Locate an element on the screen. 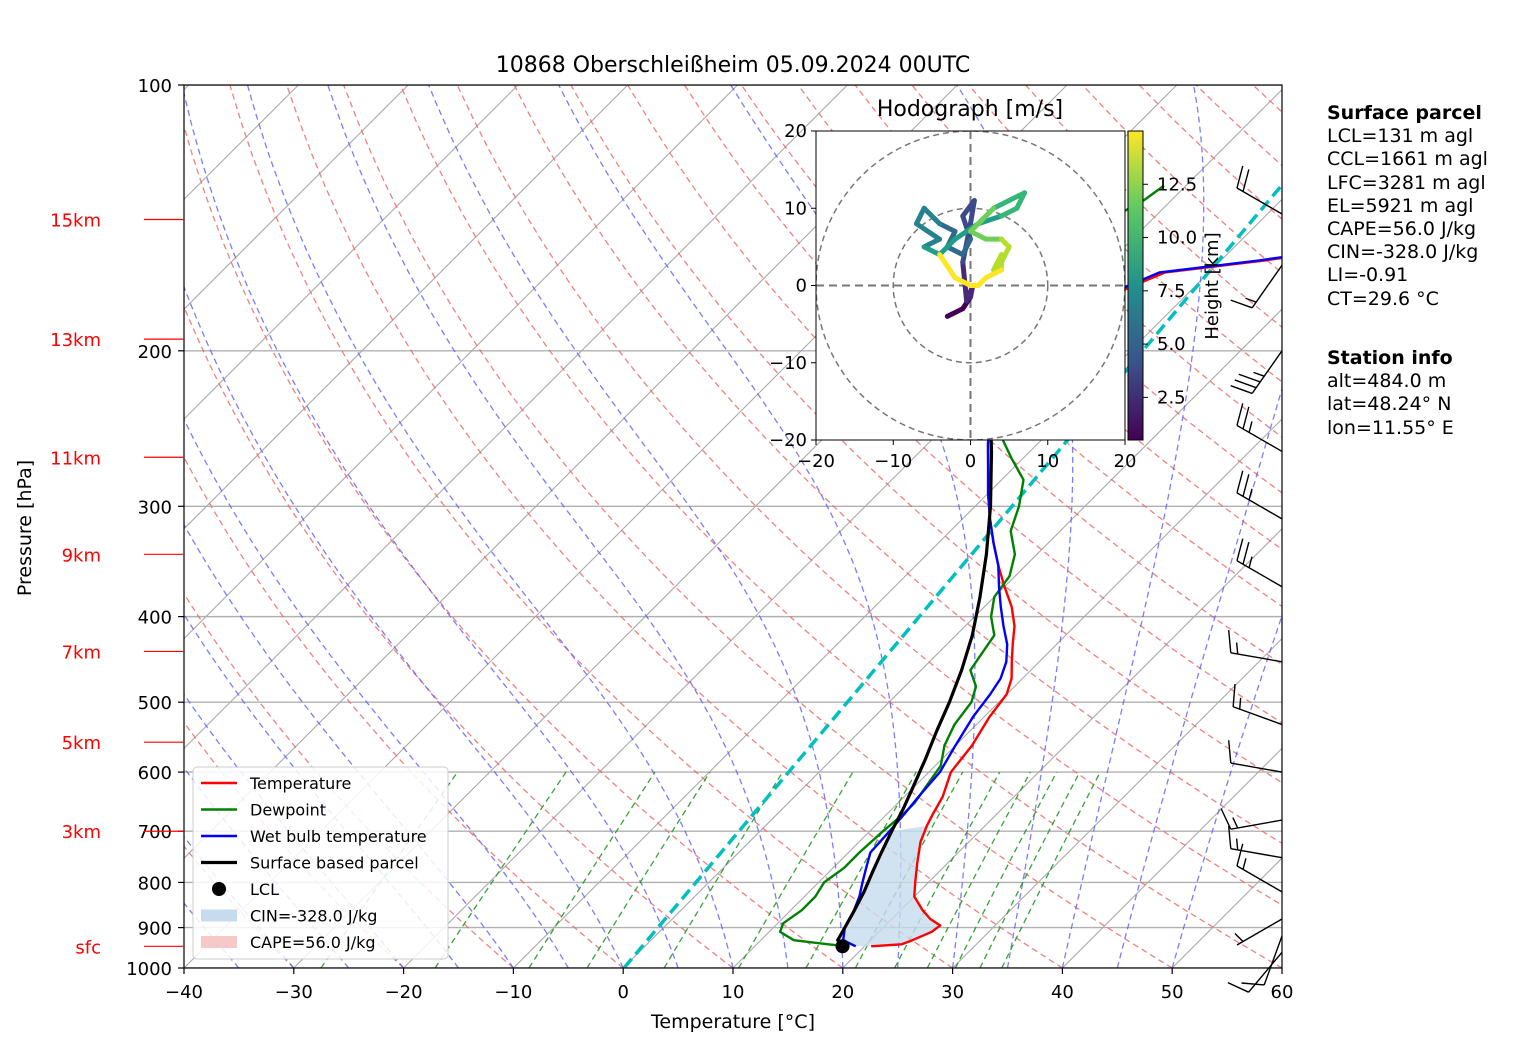  hodograph-x-tick-label: 20 is located at coordinates (1125, 461).